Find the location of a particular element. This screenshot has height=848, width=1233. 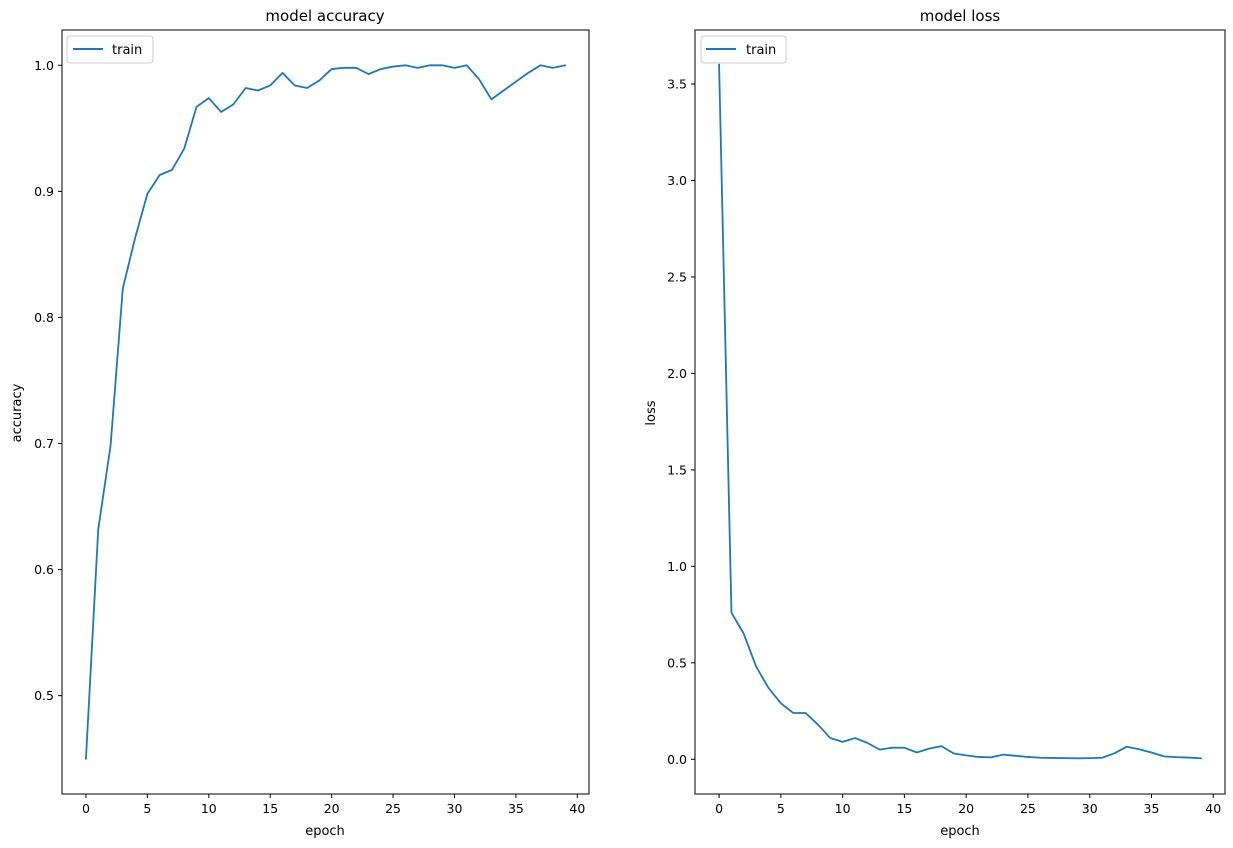

accuracy-legend-box is located at coordinates (110, 49).